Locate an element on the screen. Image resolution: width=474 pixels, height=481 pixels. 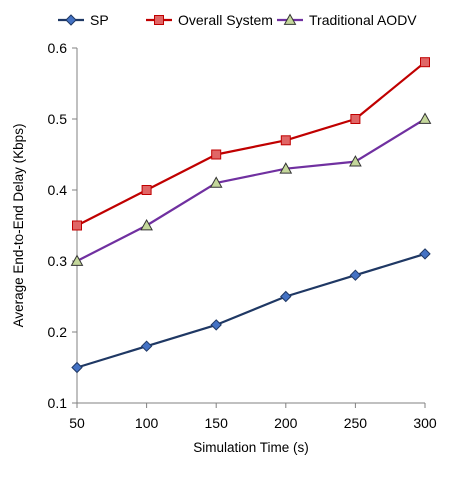
x-tick-label: 100 is located at coordinates (147, 423).